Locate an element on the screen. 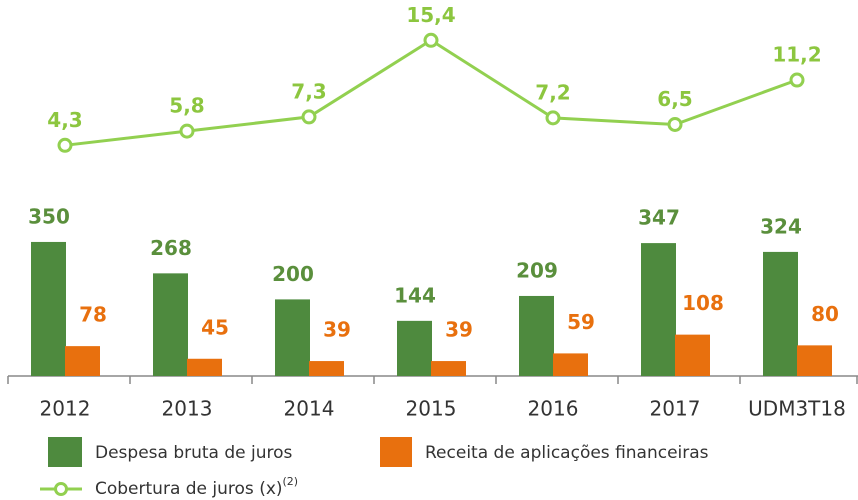 The image size is (858, 500). data-label: 347 is located at coordinates (659, 218).